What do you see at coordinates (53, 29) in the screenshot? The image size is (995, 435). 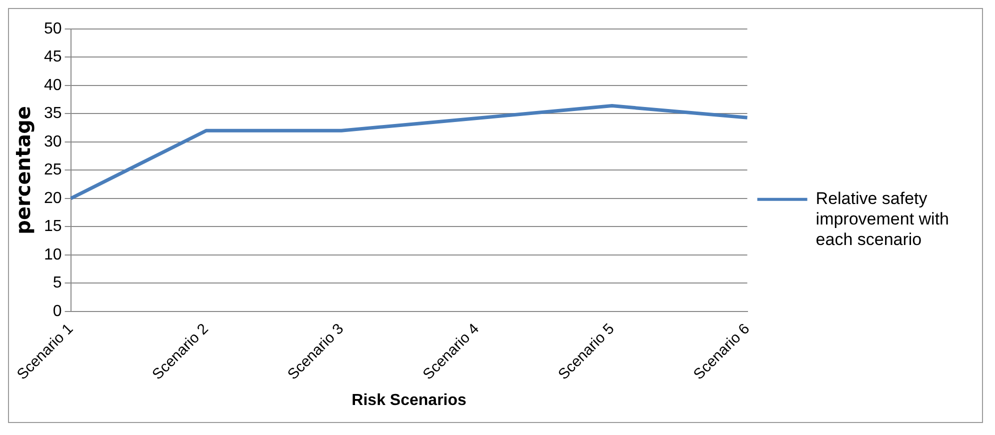 I see `y-tick-label: 50` at bounding box center [53, 29].